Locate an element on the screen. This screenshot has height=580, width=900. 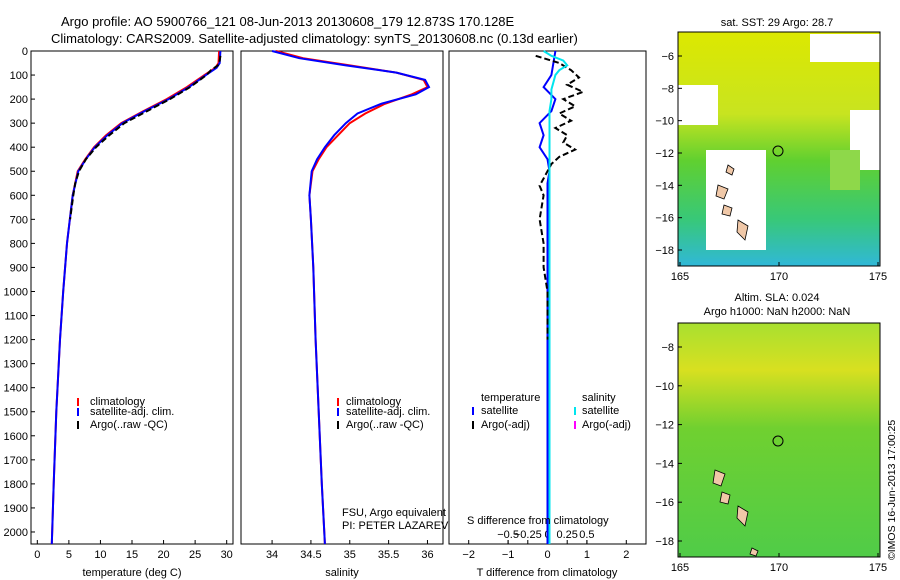
temperature-x-tick-label: 20 is located at coordinates (163, 555).